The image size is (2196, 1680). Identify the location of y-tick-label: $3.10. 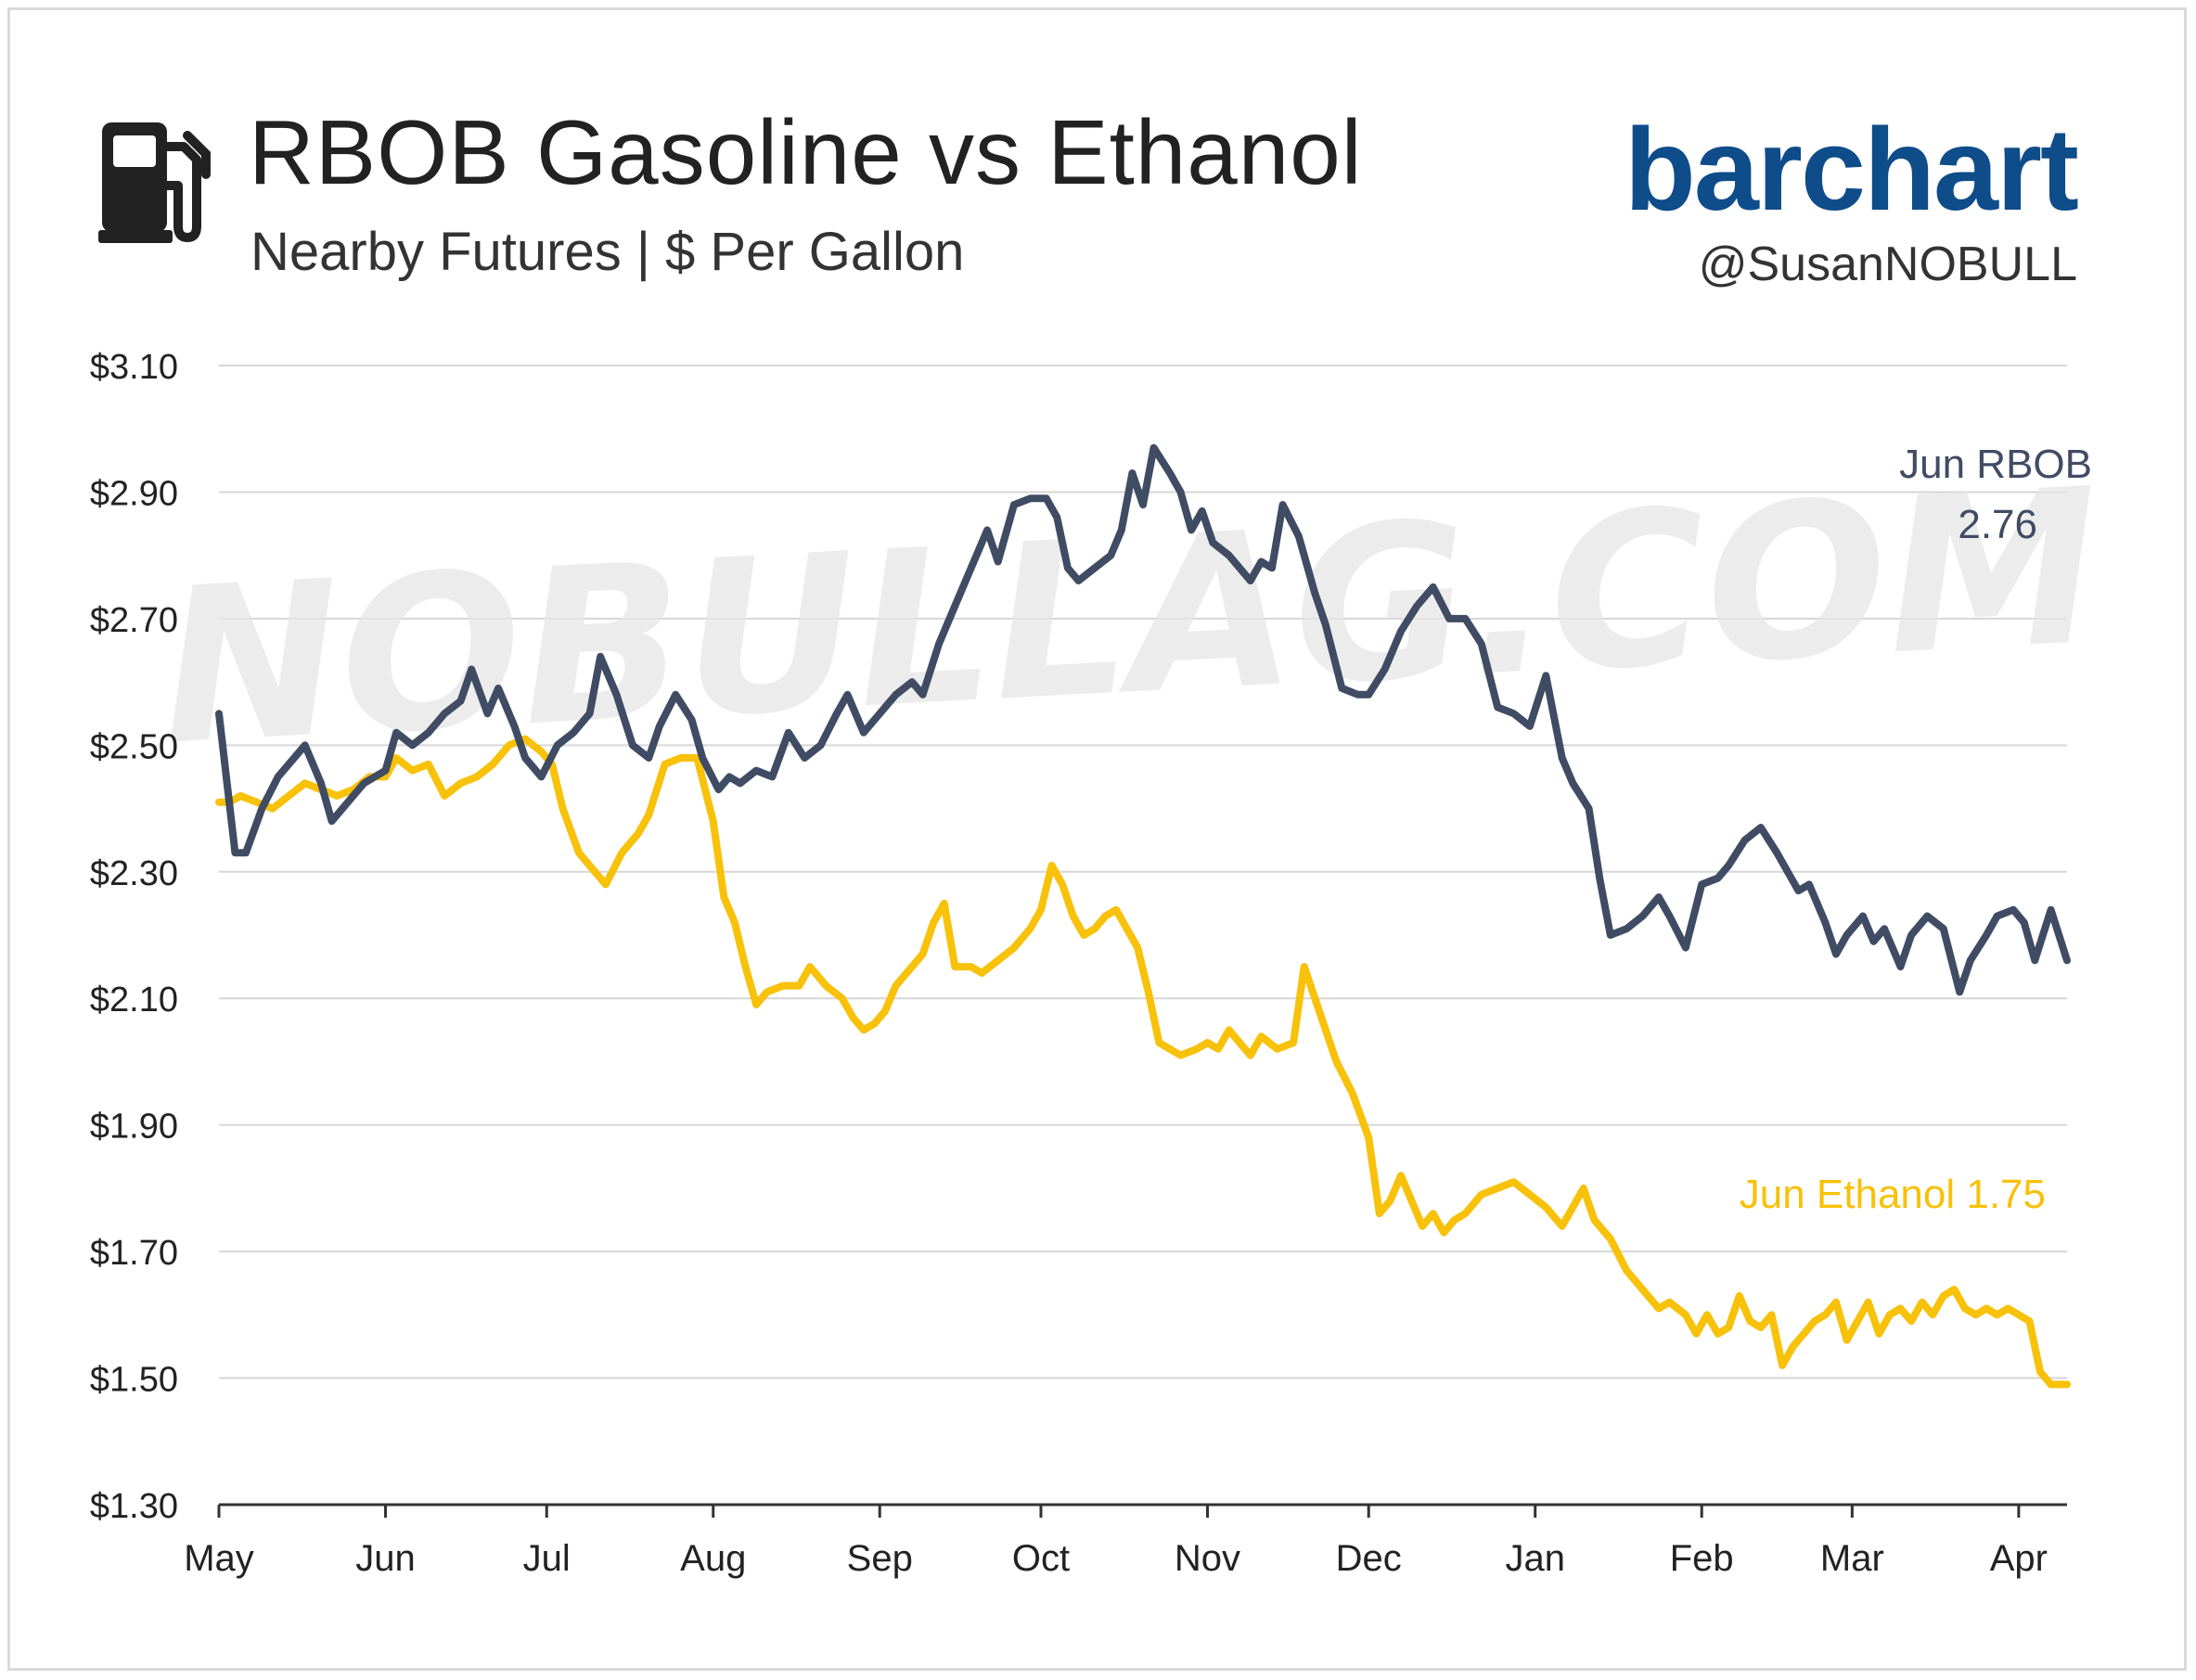
(134, 367).